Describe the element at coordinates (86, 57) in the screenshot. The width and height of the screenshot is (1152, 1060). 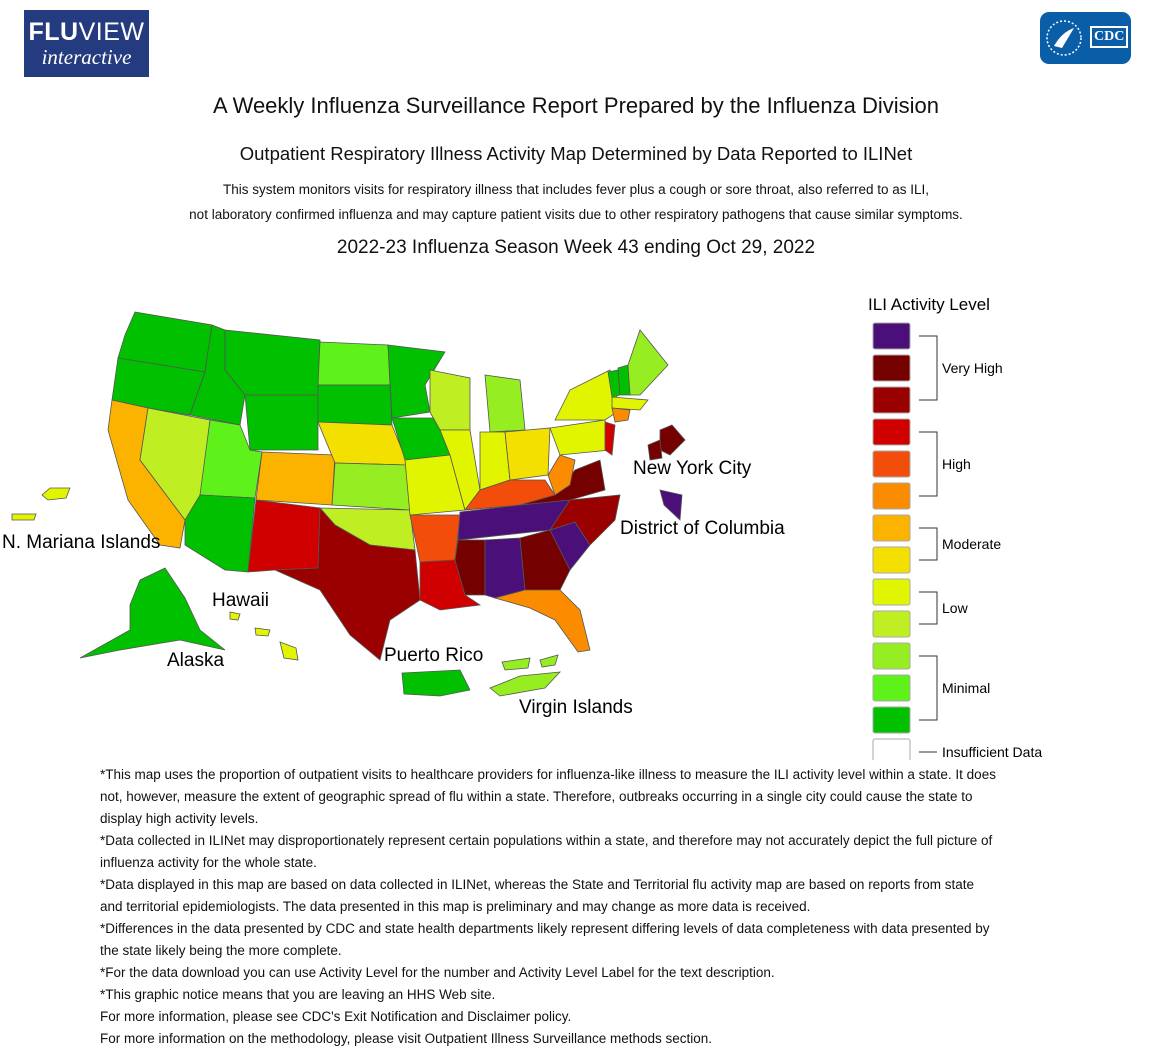
I see `brand-tagline: interactive` at that location.